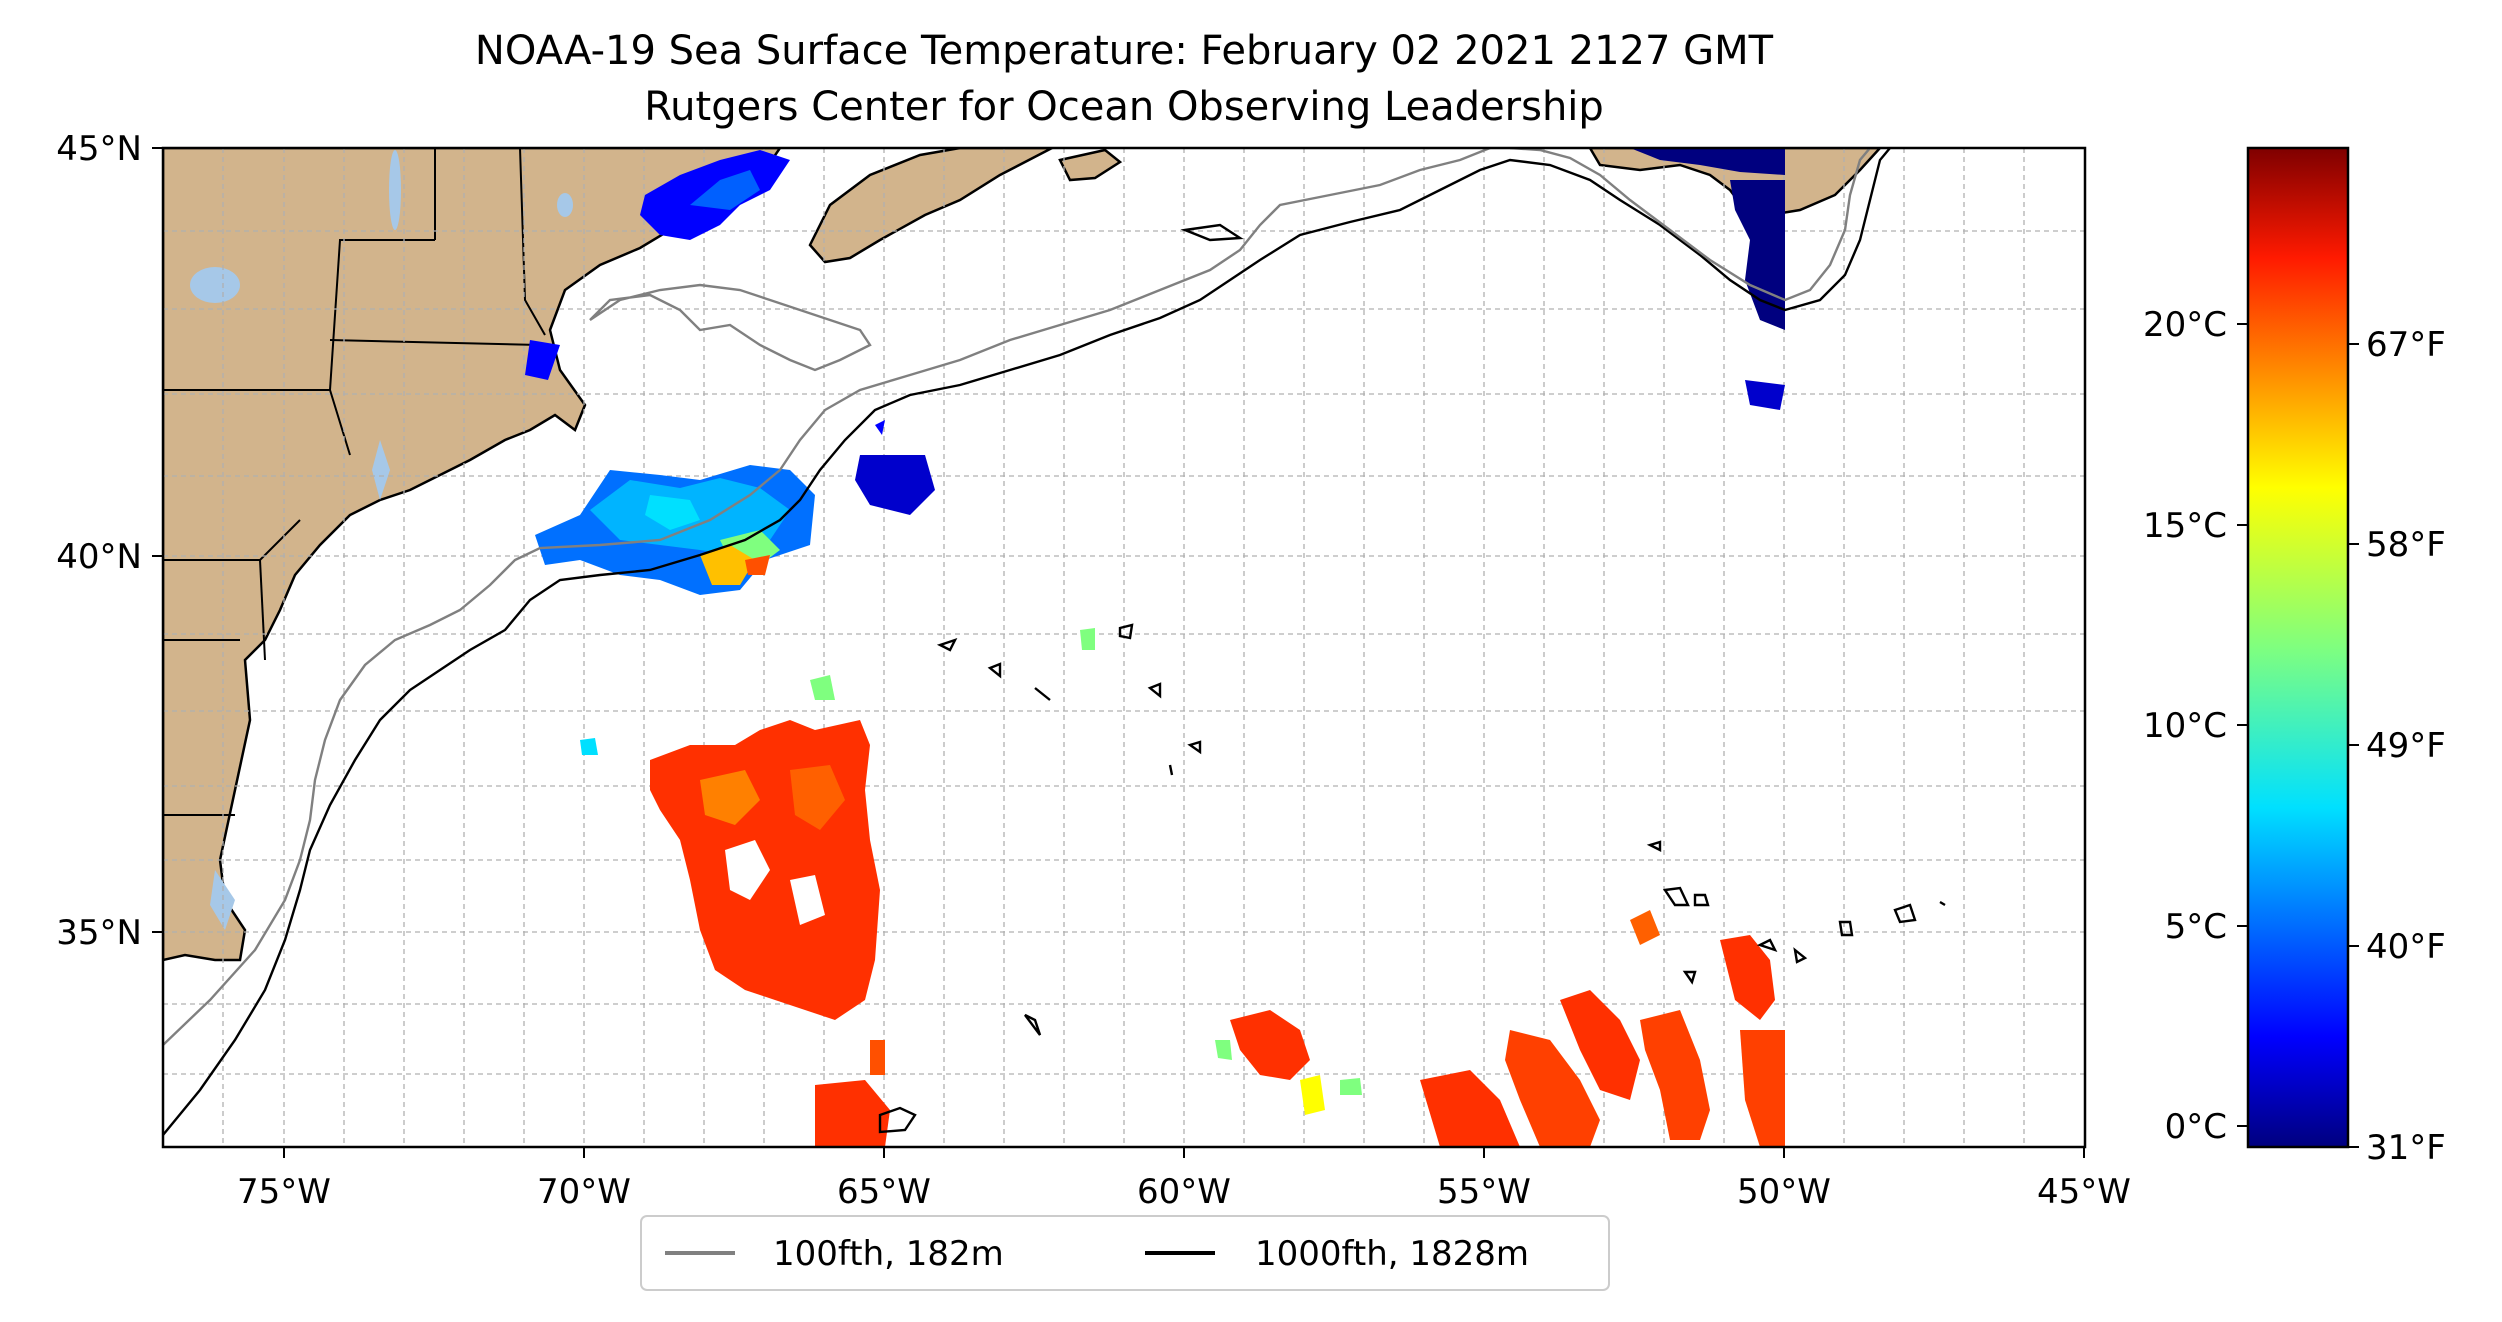  I want to click on colorbar-fahrenheit-label: 40°F, so click(2406, 947).